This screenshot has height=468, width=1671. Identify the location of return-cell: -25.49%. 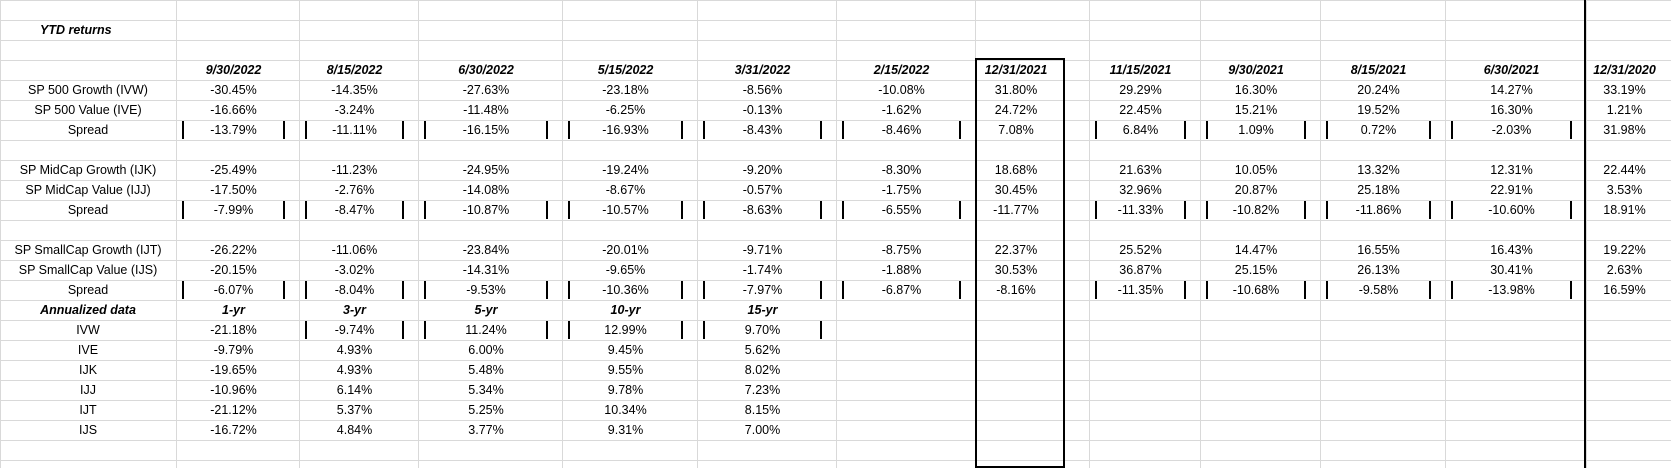
(233, 170).